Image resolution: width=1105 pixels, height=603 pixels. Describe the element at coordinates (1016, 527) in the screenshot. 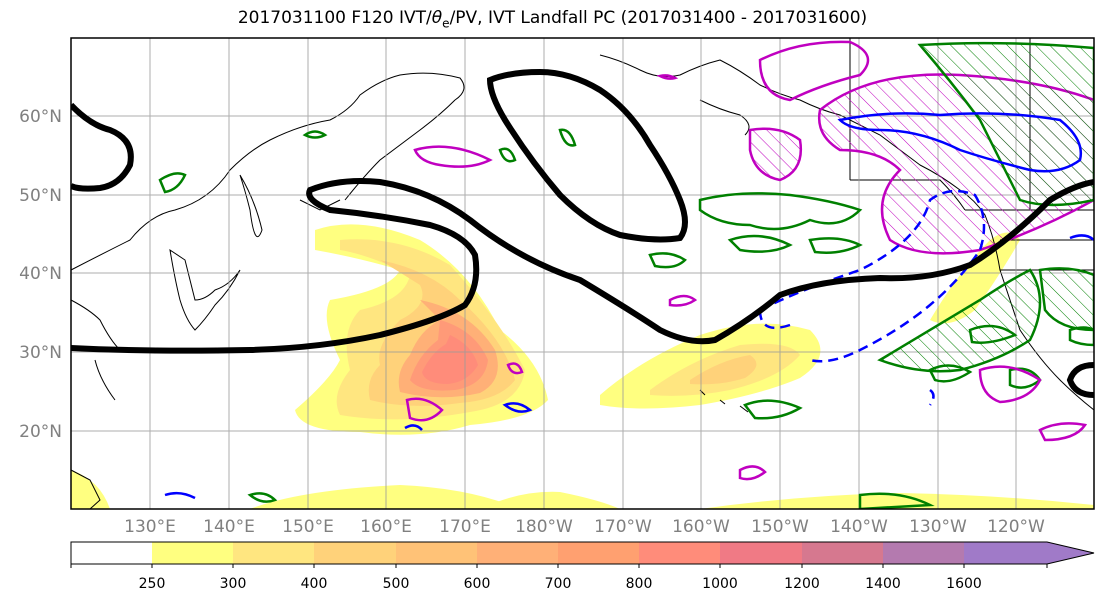

I see `lon-label-120w: 120°W` at that location.